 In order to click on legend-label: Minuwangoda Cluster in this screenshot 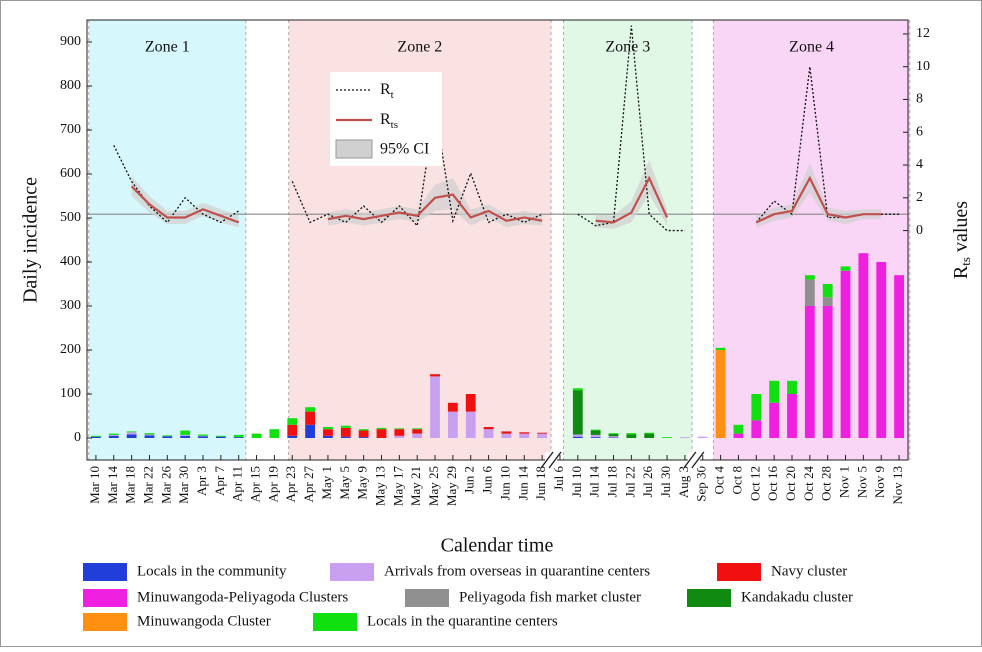, I will do `click(204, 621)`.